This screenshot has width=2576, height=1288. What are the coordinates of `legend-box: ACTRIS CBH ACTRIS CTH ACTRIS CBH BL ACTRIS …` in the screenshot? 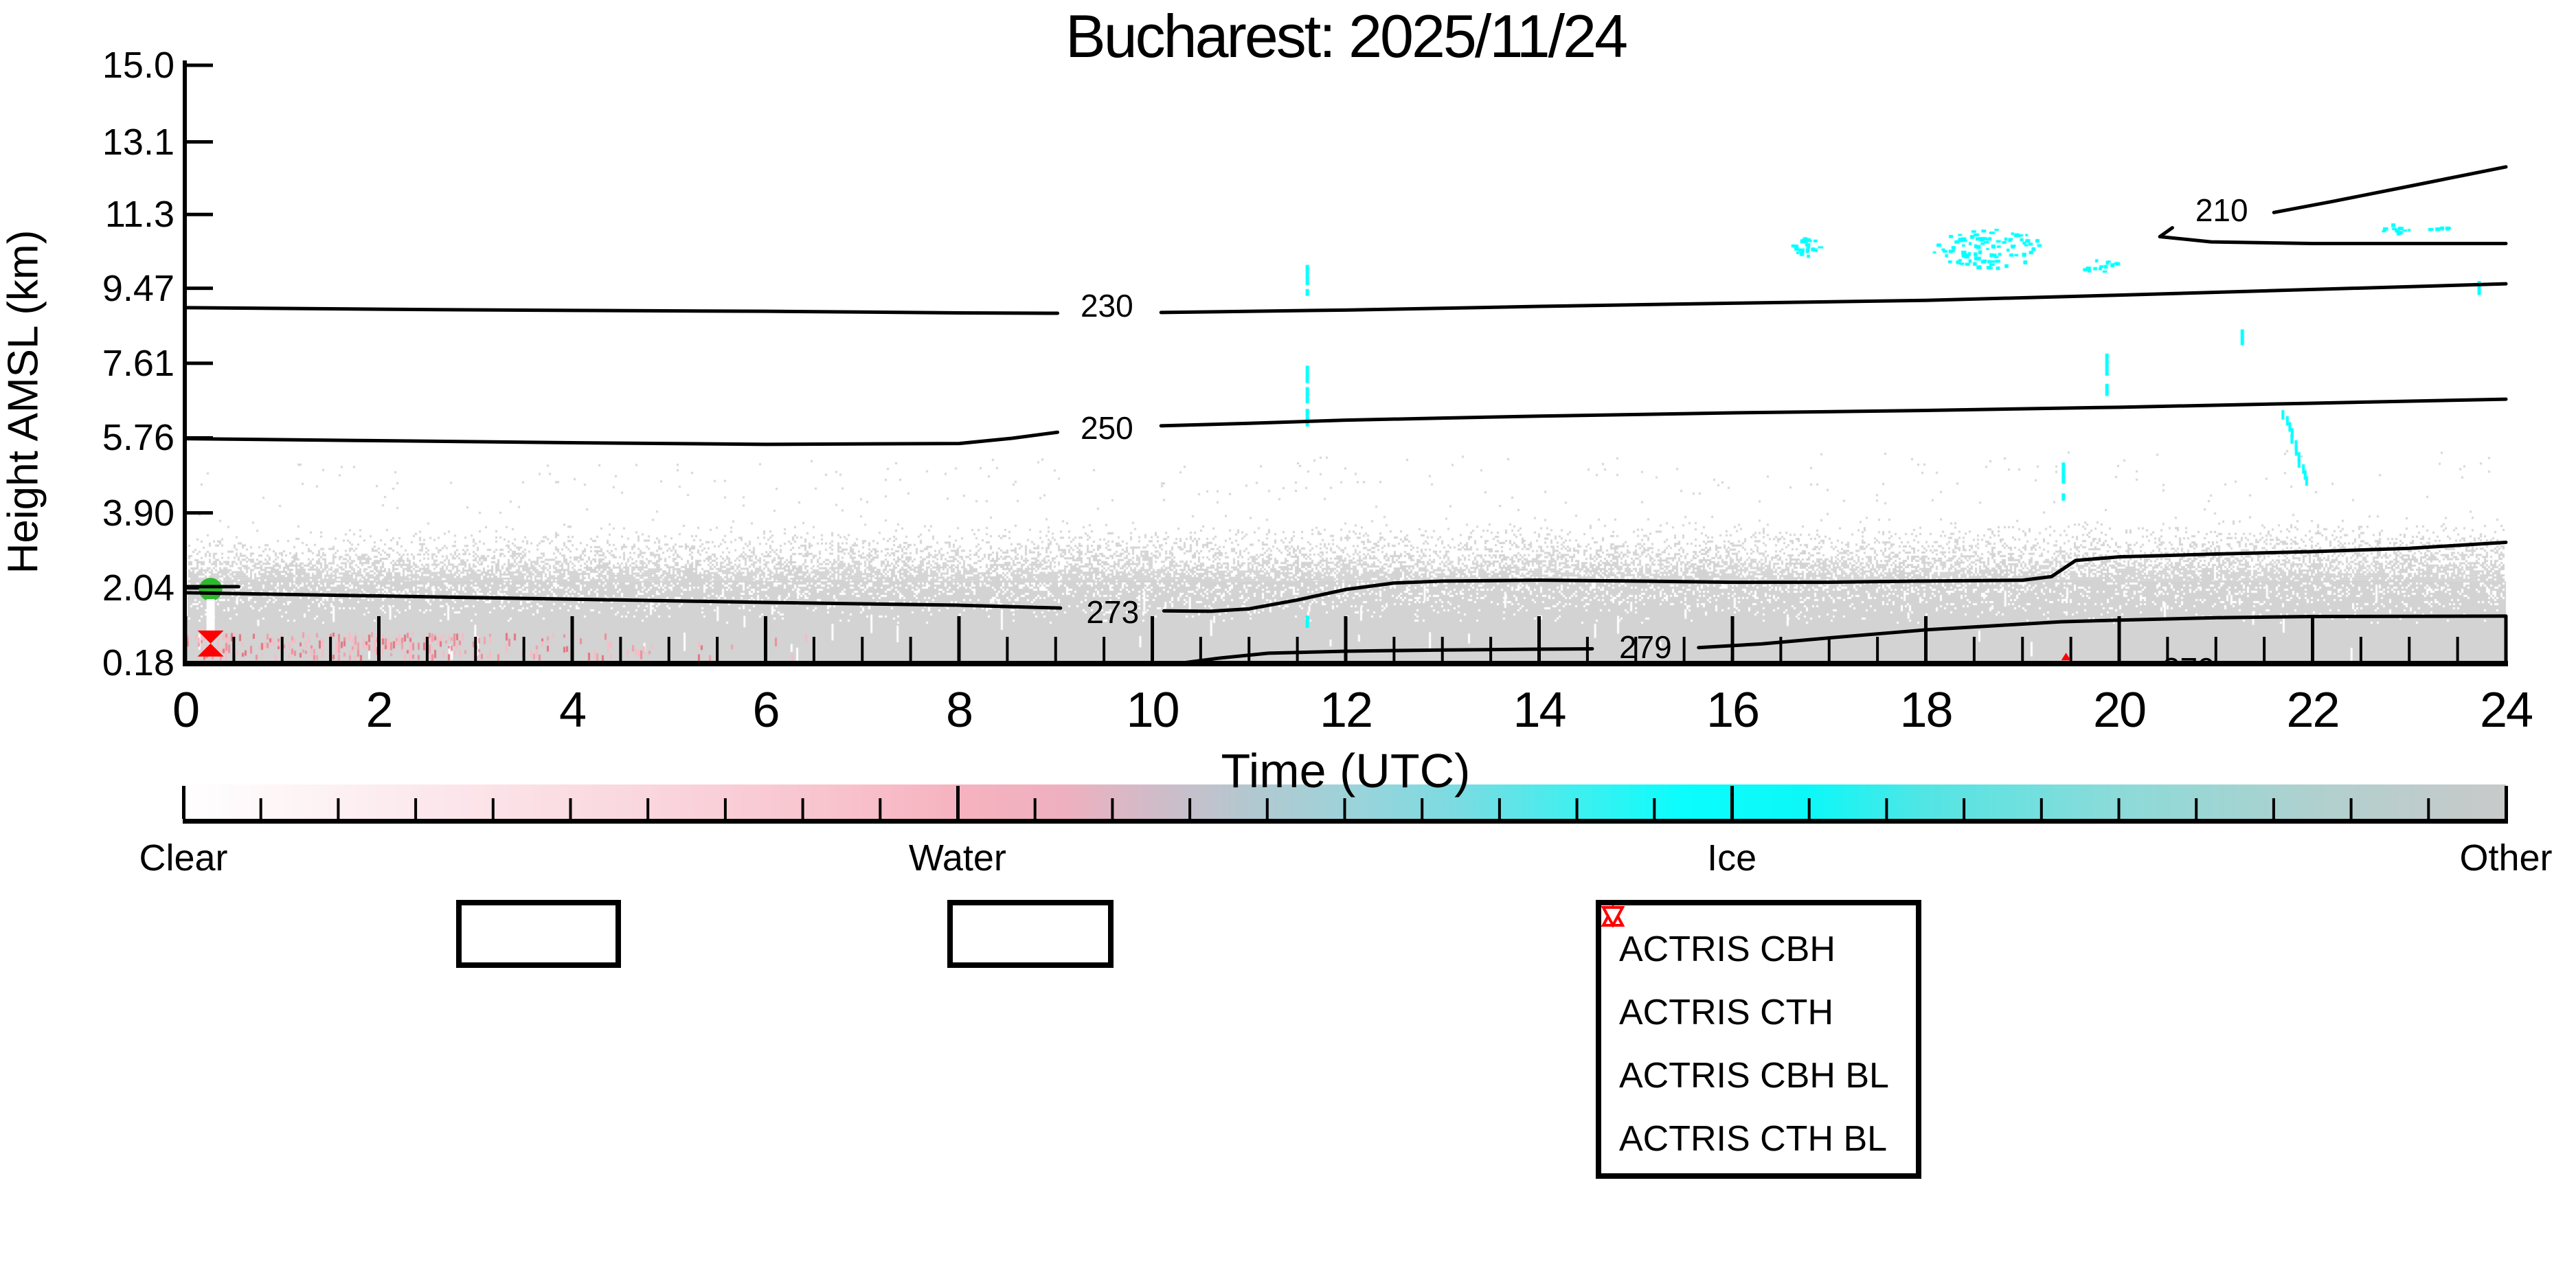 It's located at (1758, 1039).